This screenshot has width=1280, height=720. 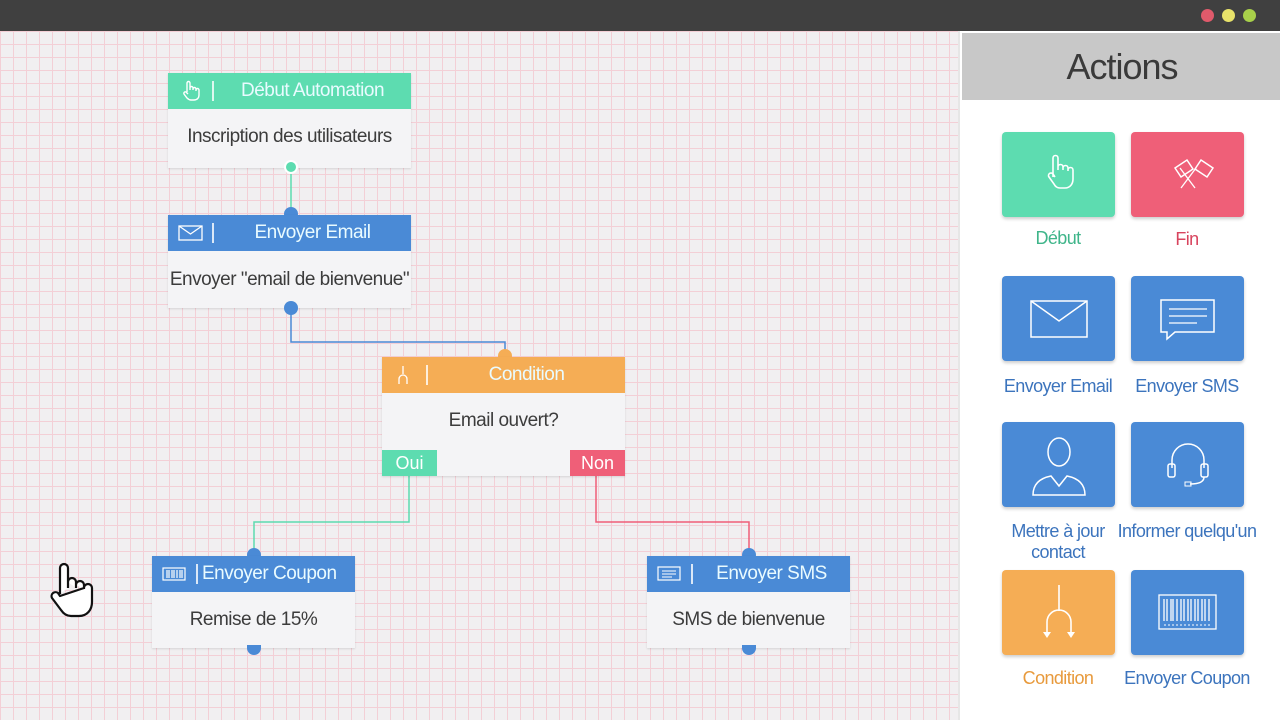 I want to click on node-header: Condition, so click(x=503, y=375).